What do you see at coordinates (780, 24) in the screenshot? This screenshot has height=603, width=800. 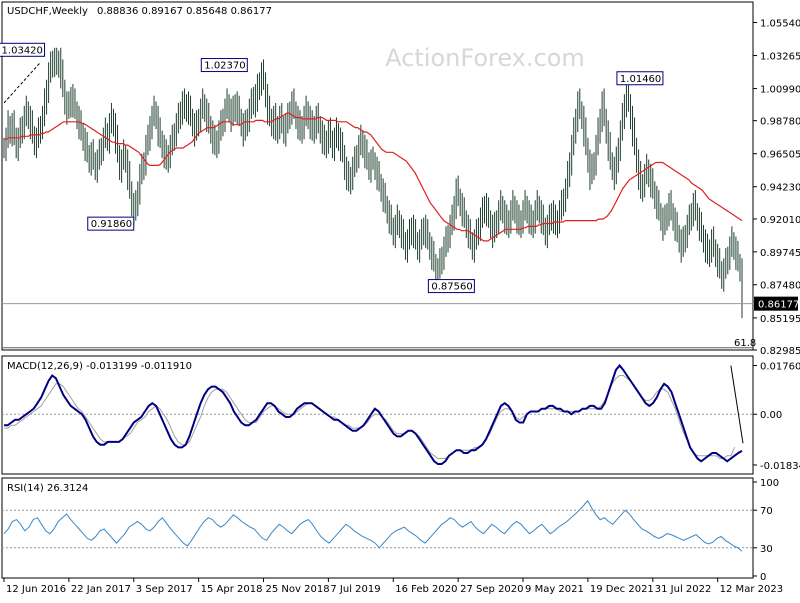 I see `price-y-tick-label: 1.05540` at bounding box center [780, 24].